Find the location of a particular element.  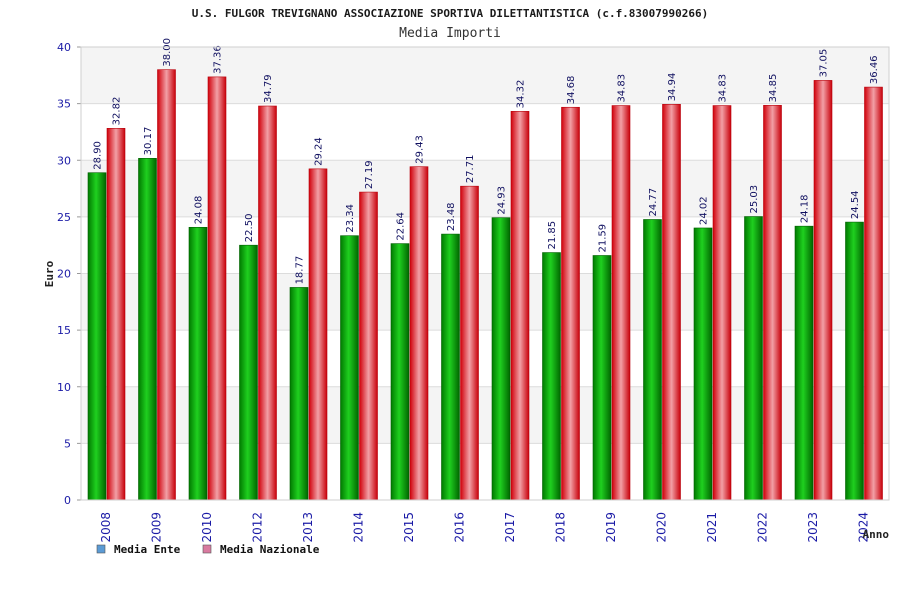

bar-media-nazionale-2008 is located at coordinates (116, 314).